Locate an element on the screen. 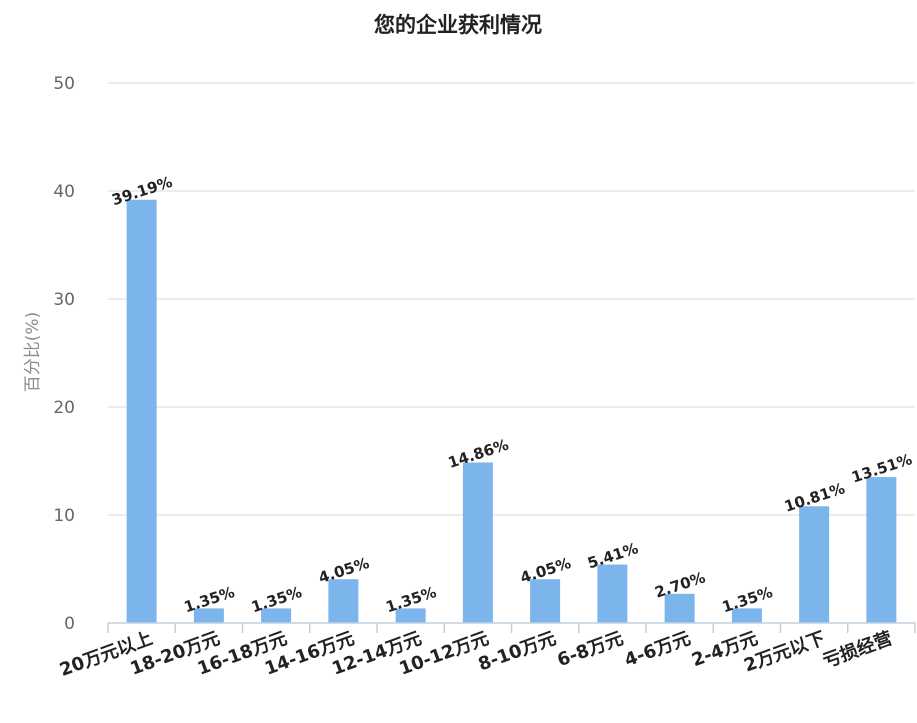 This screenshot has width=917, height=723. x-tick-label: 亏损经营 is located at coordinates (857, 649).